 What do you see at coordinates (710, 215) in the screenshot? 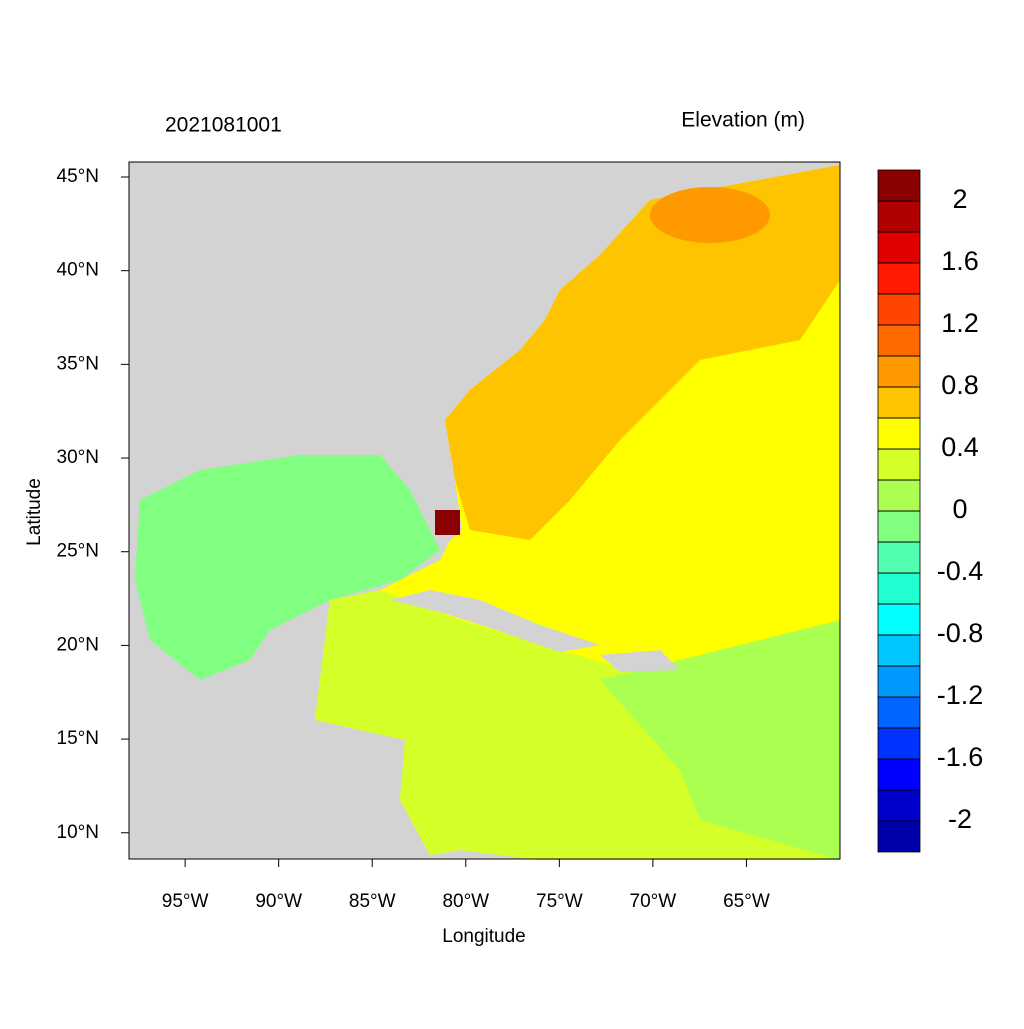
I see `gulf-of-maine` at bounding box center [710, 215].